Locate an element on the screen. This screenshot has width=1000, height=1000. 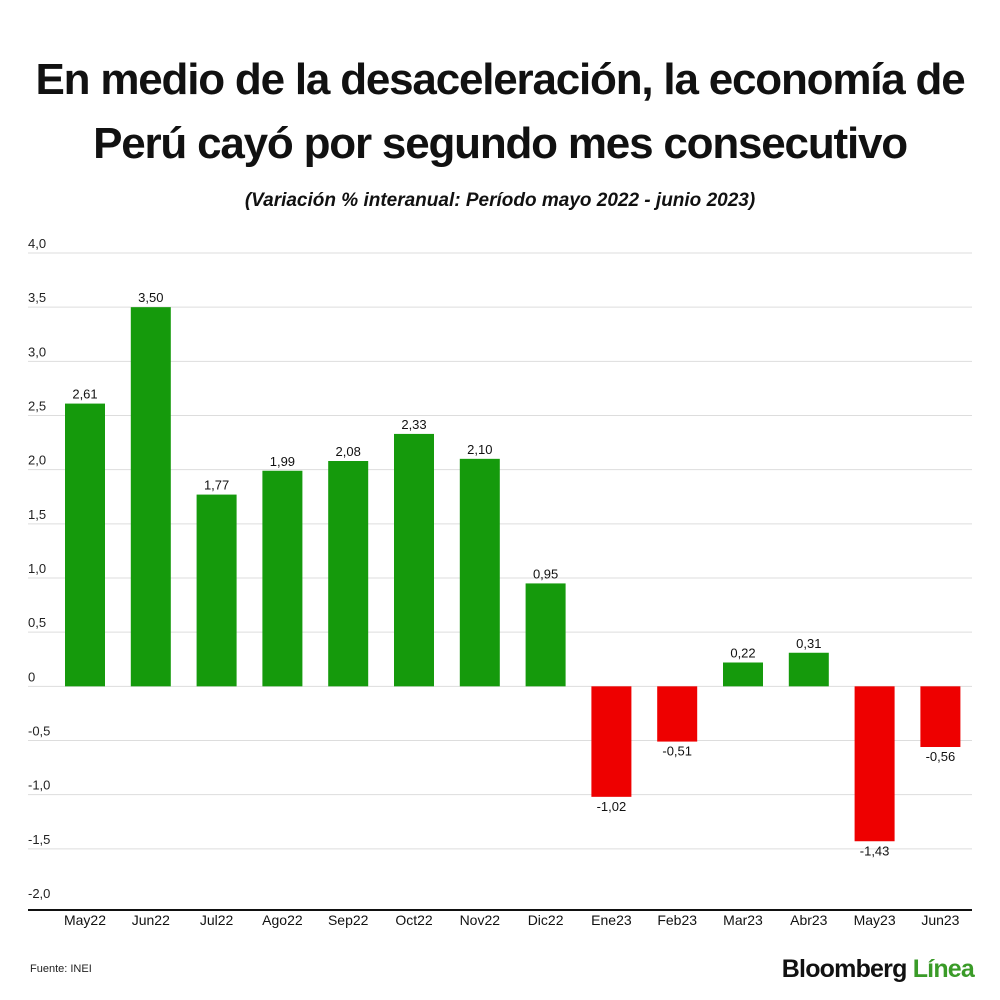
value-label: 0,95 is located at coordinates (545, 573).